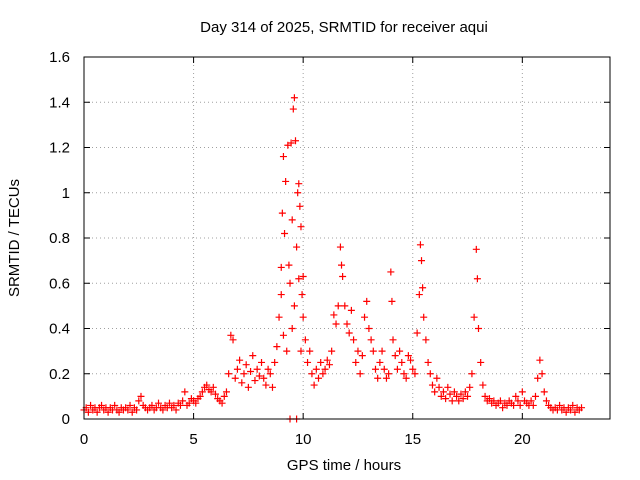 The height and width of the screenshot is (480, 640). Describe the element at coordinates (344, 465) in the screenshot. I see `x-axis-label: GPS time / hours` at that location.